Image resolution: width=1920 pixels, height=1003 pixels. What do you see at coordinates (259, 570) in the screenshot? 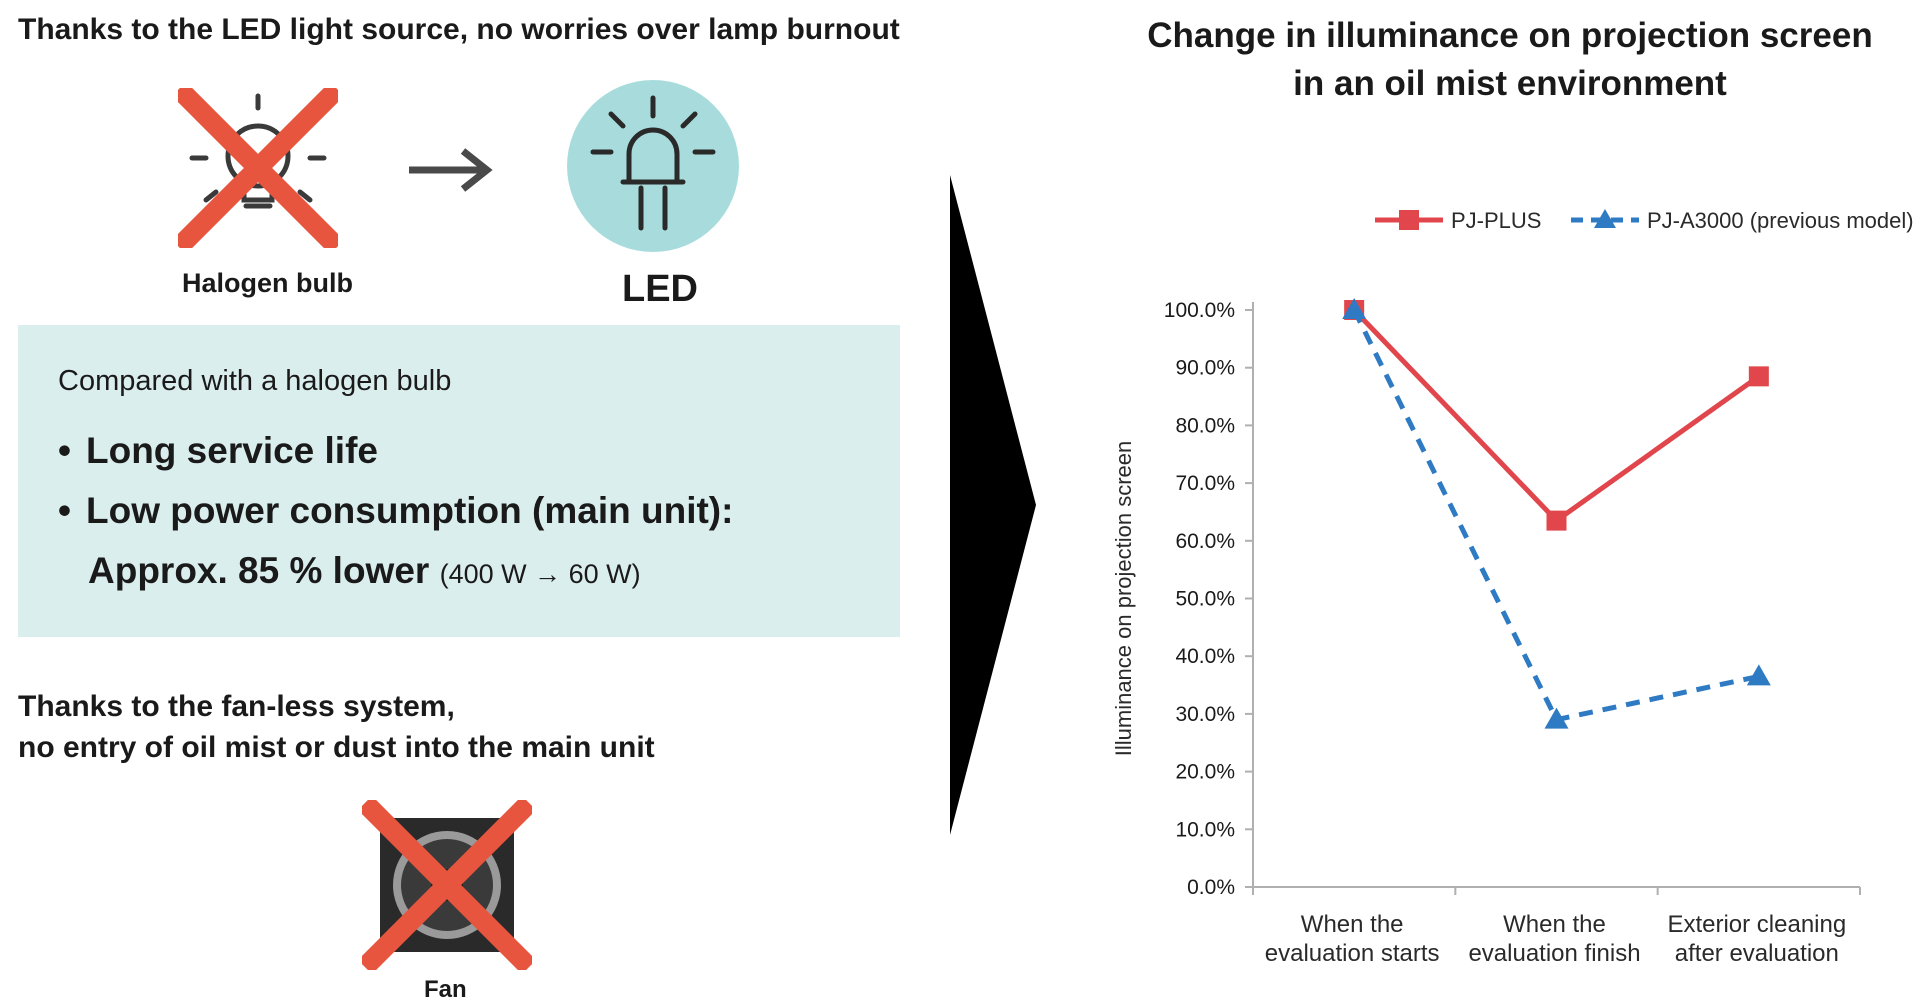
I see `bullet-2-cont: Approx. 85 % lower` at bounding box center [259, 570].